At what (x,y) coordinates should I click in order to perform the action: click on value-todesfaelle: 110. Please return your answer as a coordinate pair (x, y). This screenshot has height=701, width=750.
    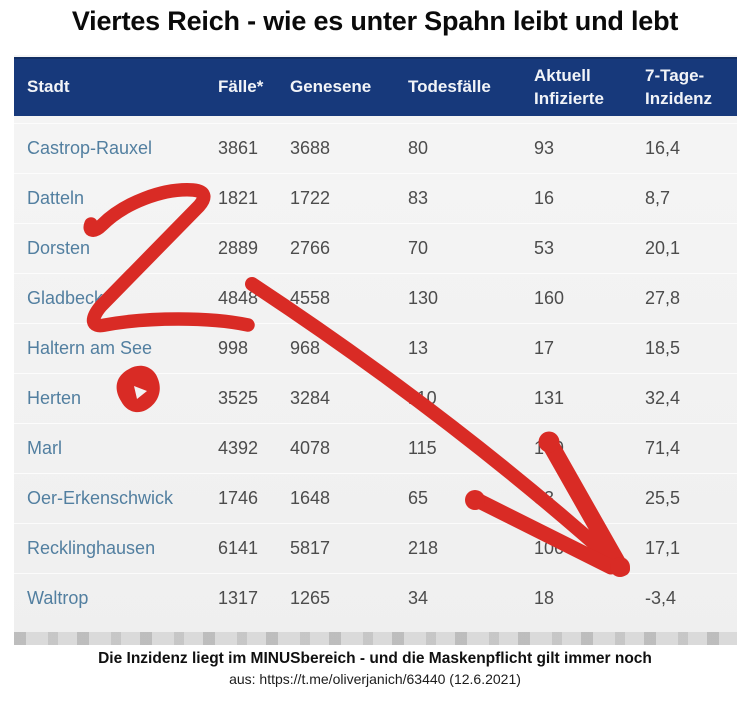
    Looking at the image, I should click on (422, 398).